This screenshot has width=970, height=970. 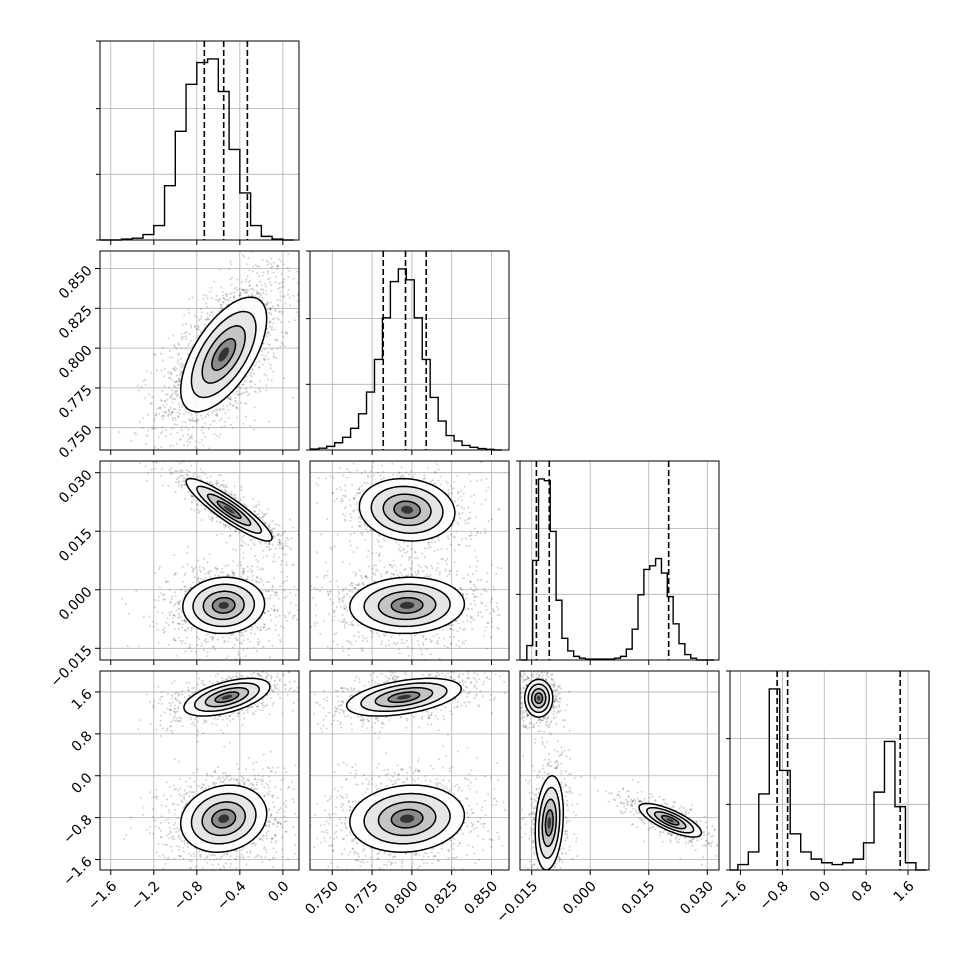 What do you see at coordinates (224, 354) in the screenshot?
I see `density-fill` at bounding box center [224, 354].